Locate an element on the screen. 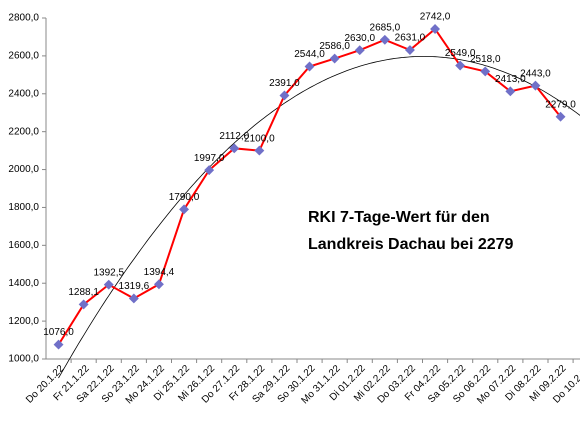 This screenshot has height=430, width=580. data-label: 2518,0 is located at coordinates (485, 59).